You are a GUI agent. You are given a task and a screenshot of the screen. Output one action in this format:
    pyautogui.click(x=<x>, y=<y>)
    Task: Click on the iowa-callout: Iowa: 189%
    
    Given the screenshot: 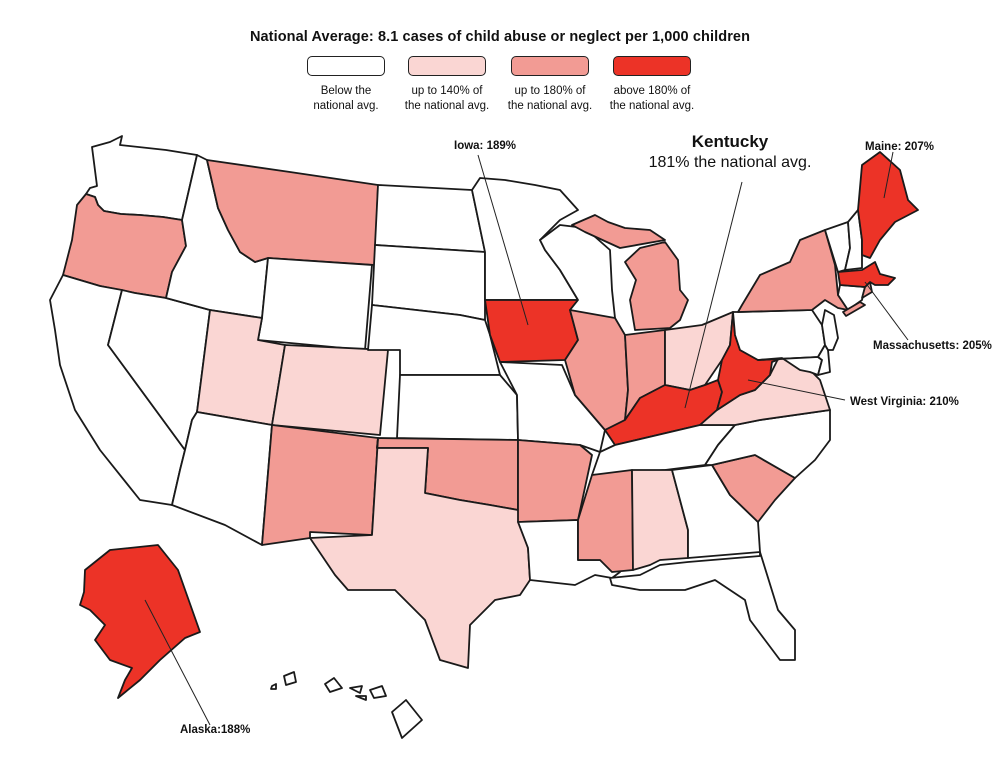 What is the action you would take?
    pyautogui.click(x=485, y=146)
    